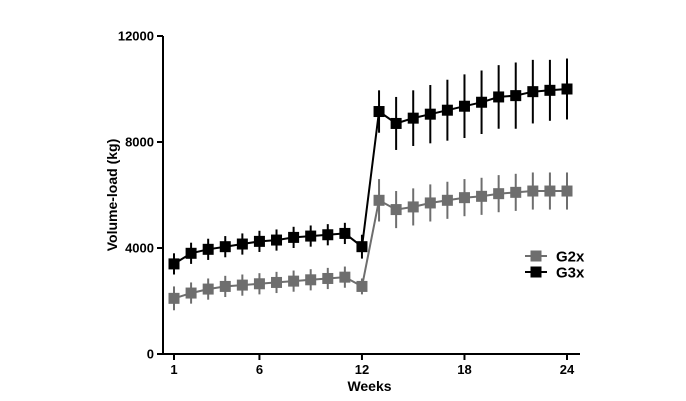 Image resolution: width=686 pixels, height=401 pixels. I want to click on y-tick-label: 0, so click(150, 354).